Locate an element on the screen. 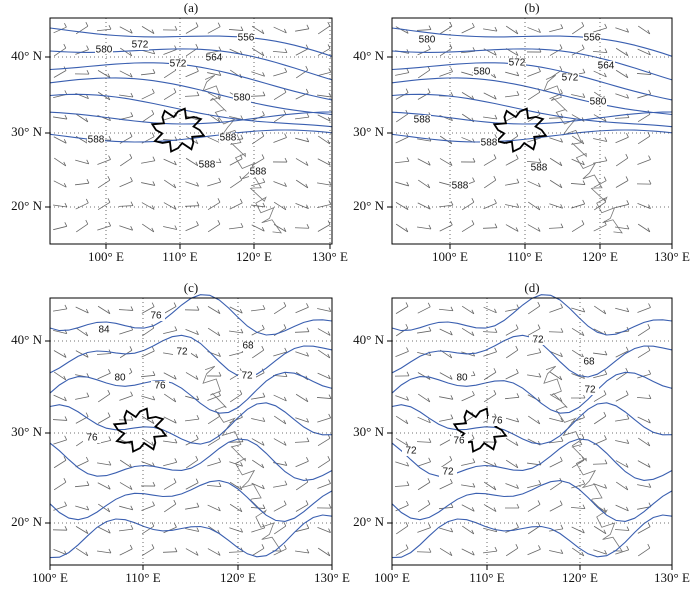 This screenshot has height=592, width=700. x-tick-label: 120° E is located at coordinates (600, 256).